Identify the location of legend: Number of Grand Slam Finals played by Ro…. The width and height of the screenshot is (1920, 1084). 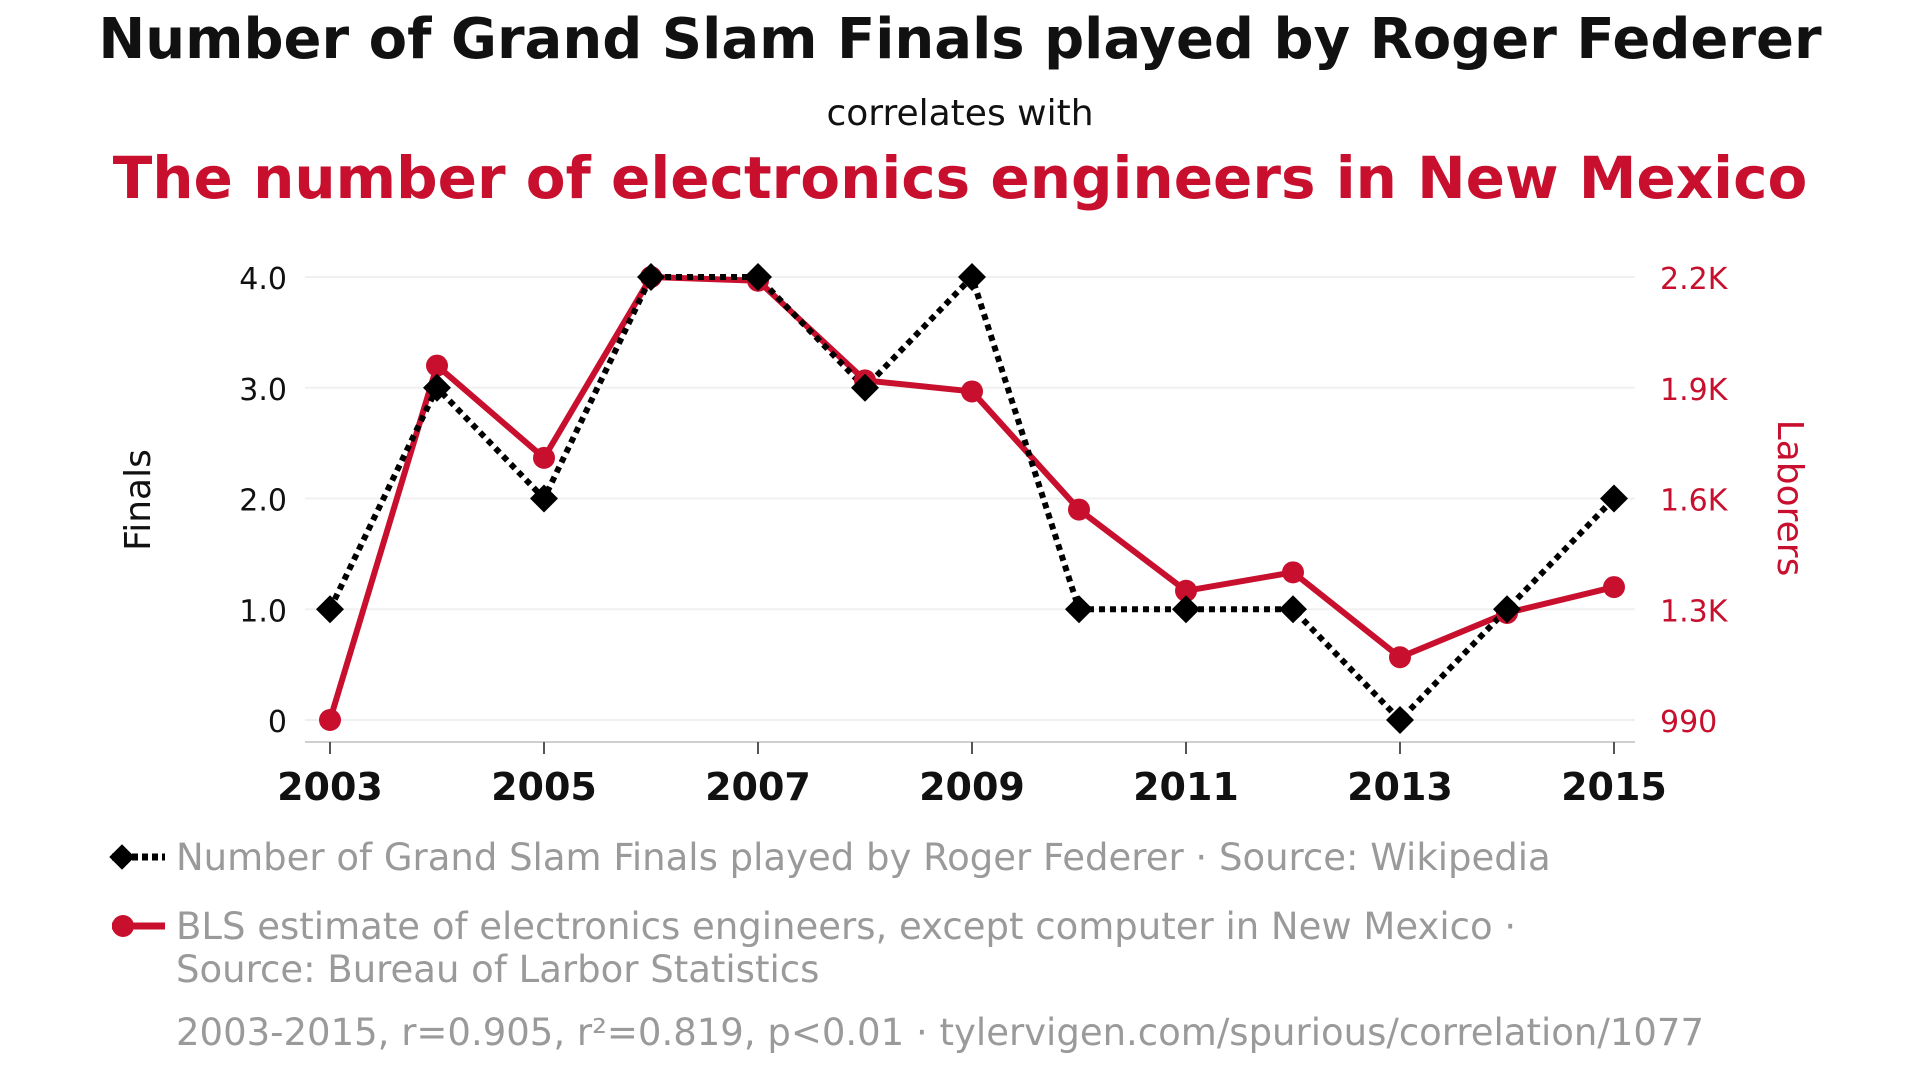
(830, 913).